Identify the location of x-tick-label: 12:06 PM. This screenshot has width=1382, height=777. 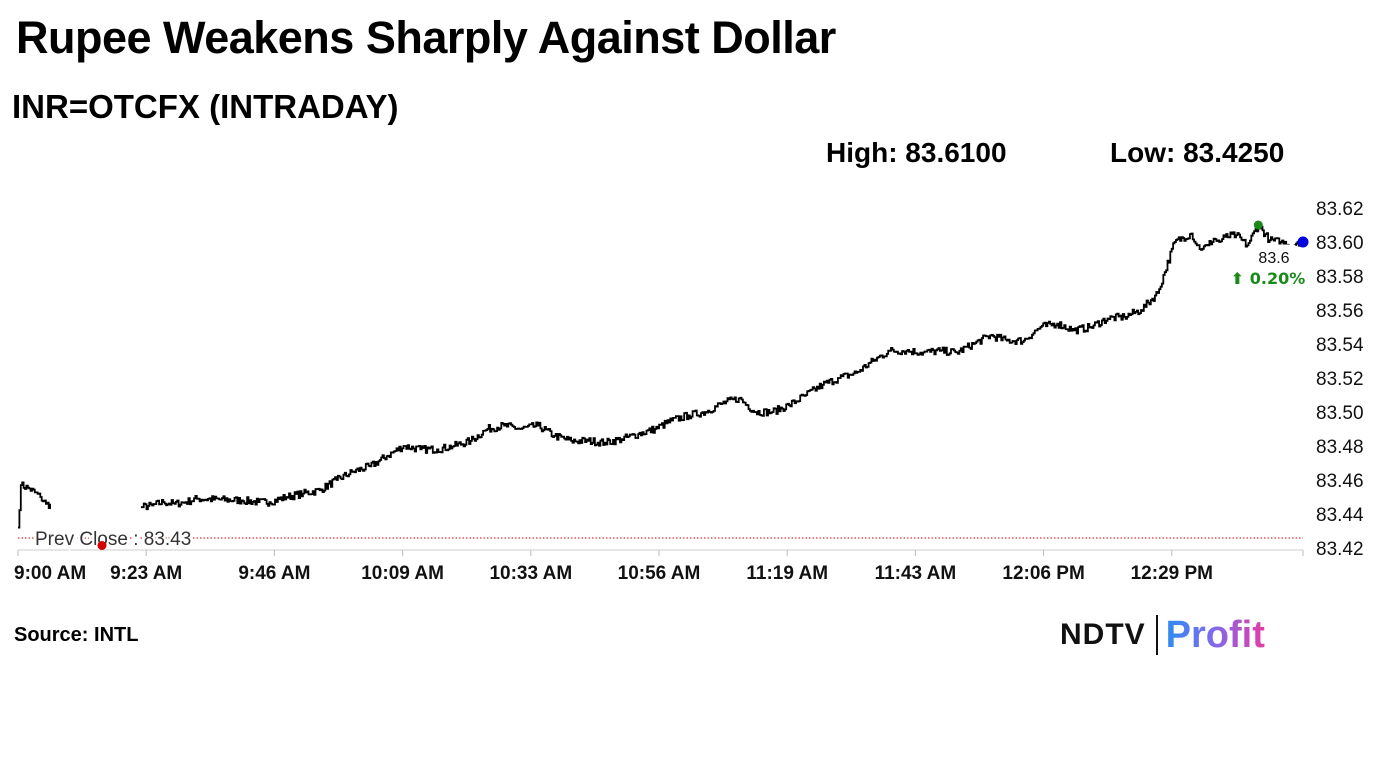
(1043, 573).